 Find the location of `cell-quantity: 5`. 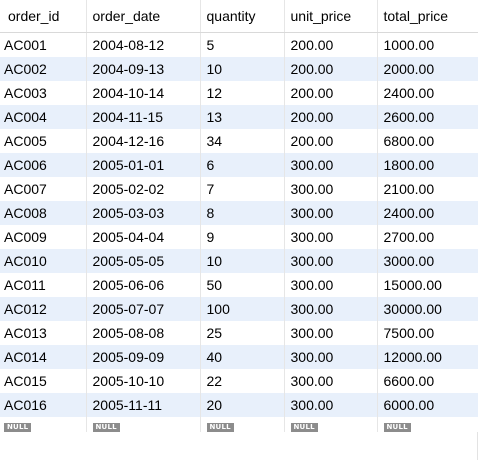

cell-quantity: 5 is located at coordinates (242, 44).